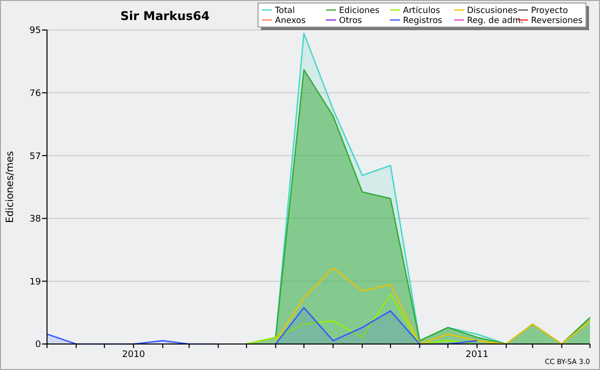 The image size is (600, 370). I want to click on legend-label: Reversiones, so click(557, 21).